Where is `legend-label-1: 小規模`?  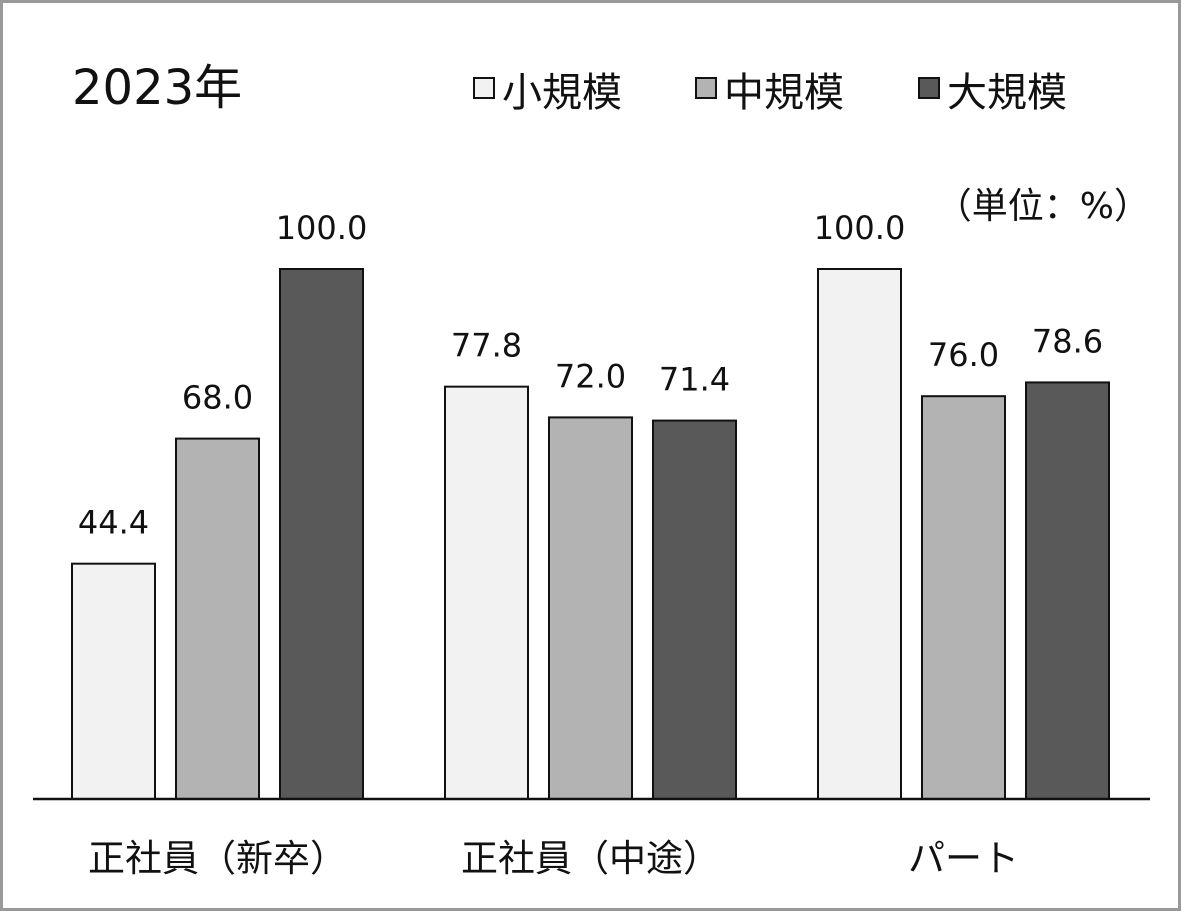 legend-label-1: 小規模 is located at coordinates (562, 93).